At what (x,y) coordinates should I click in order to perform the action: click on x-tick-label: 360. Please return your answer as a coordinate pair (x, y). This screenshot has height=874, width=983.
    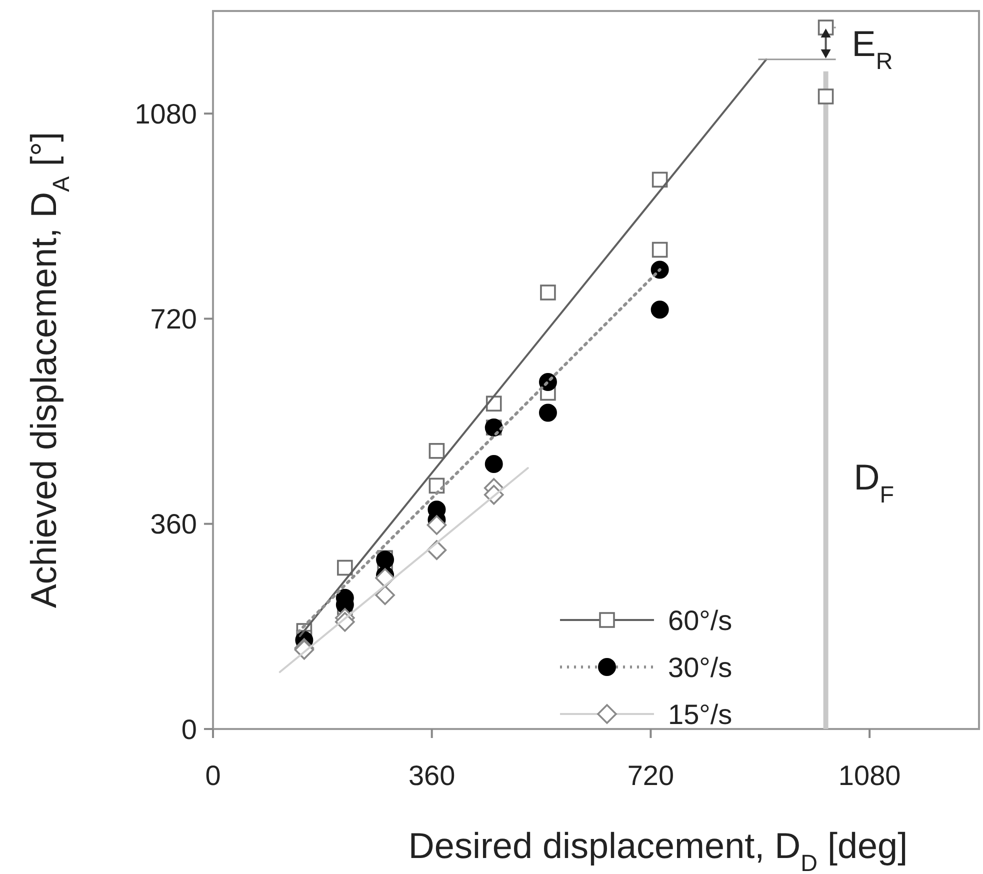
    Looking at the image, I should click on (432, 775).